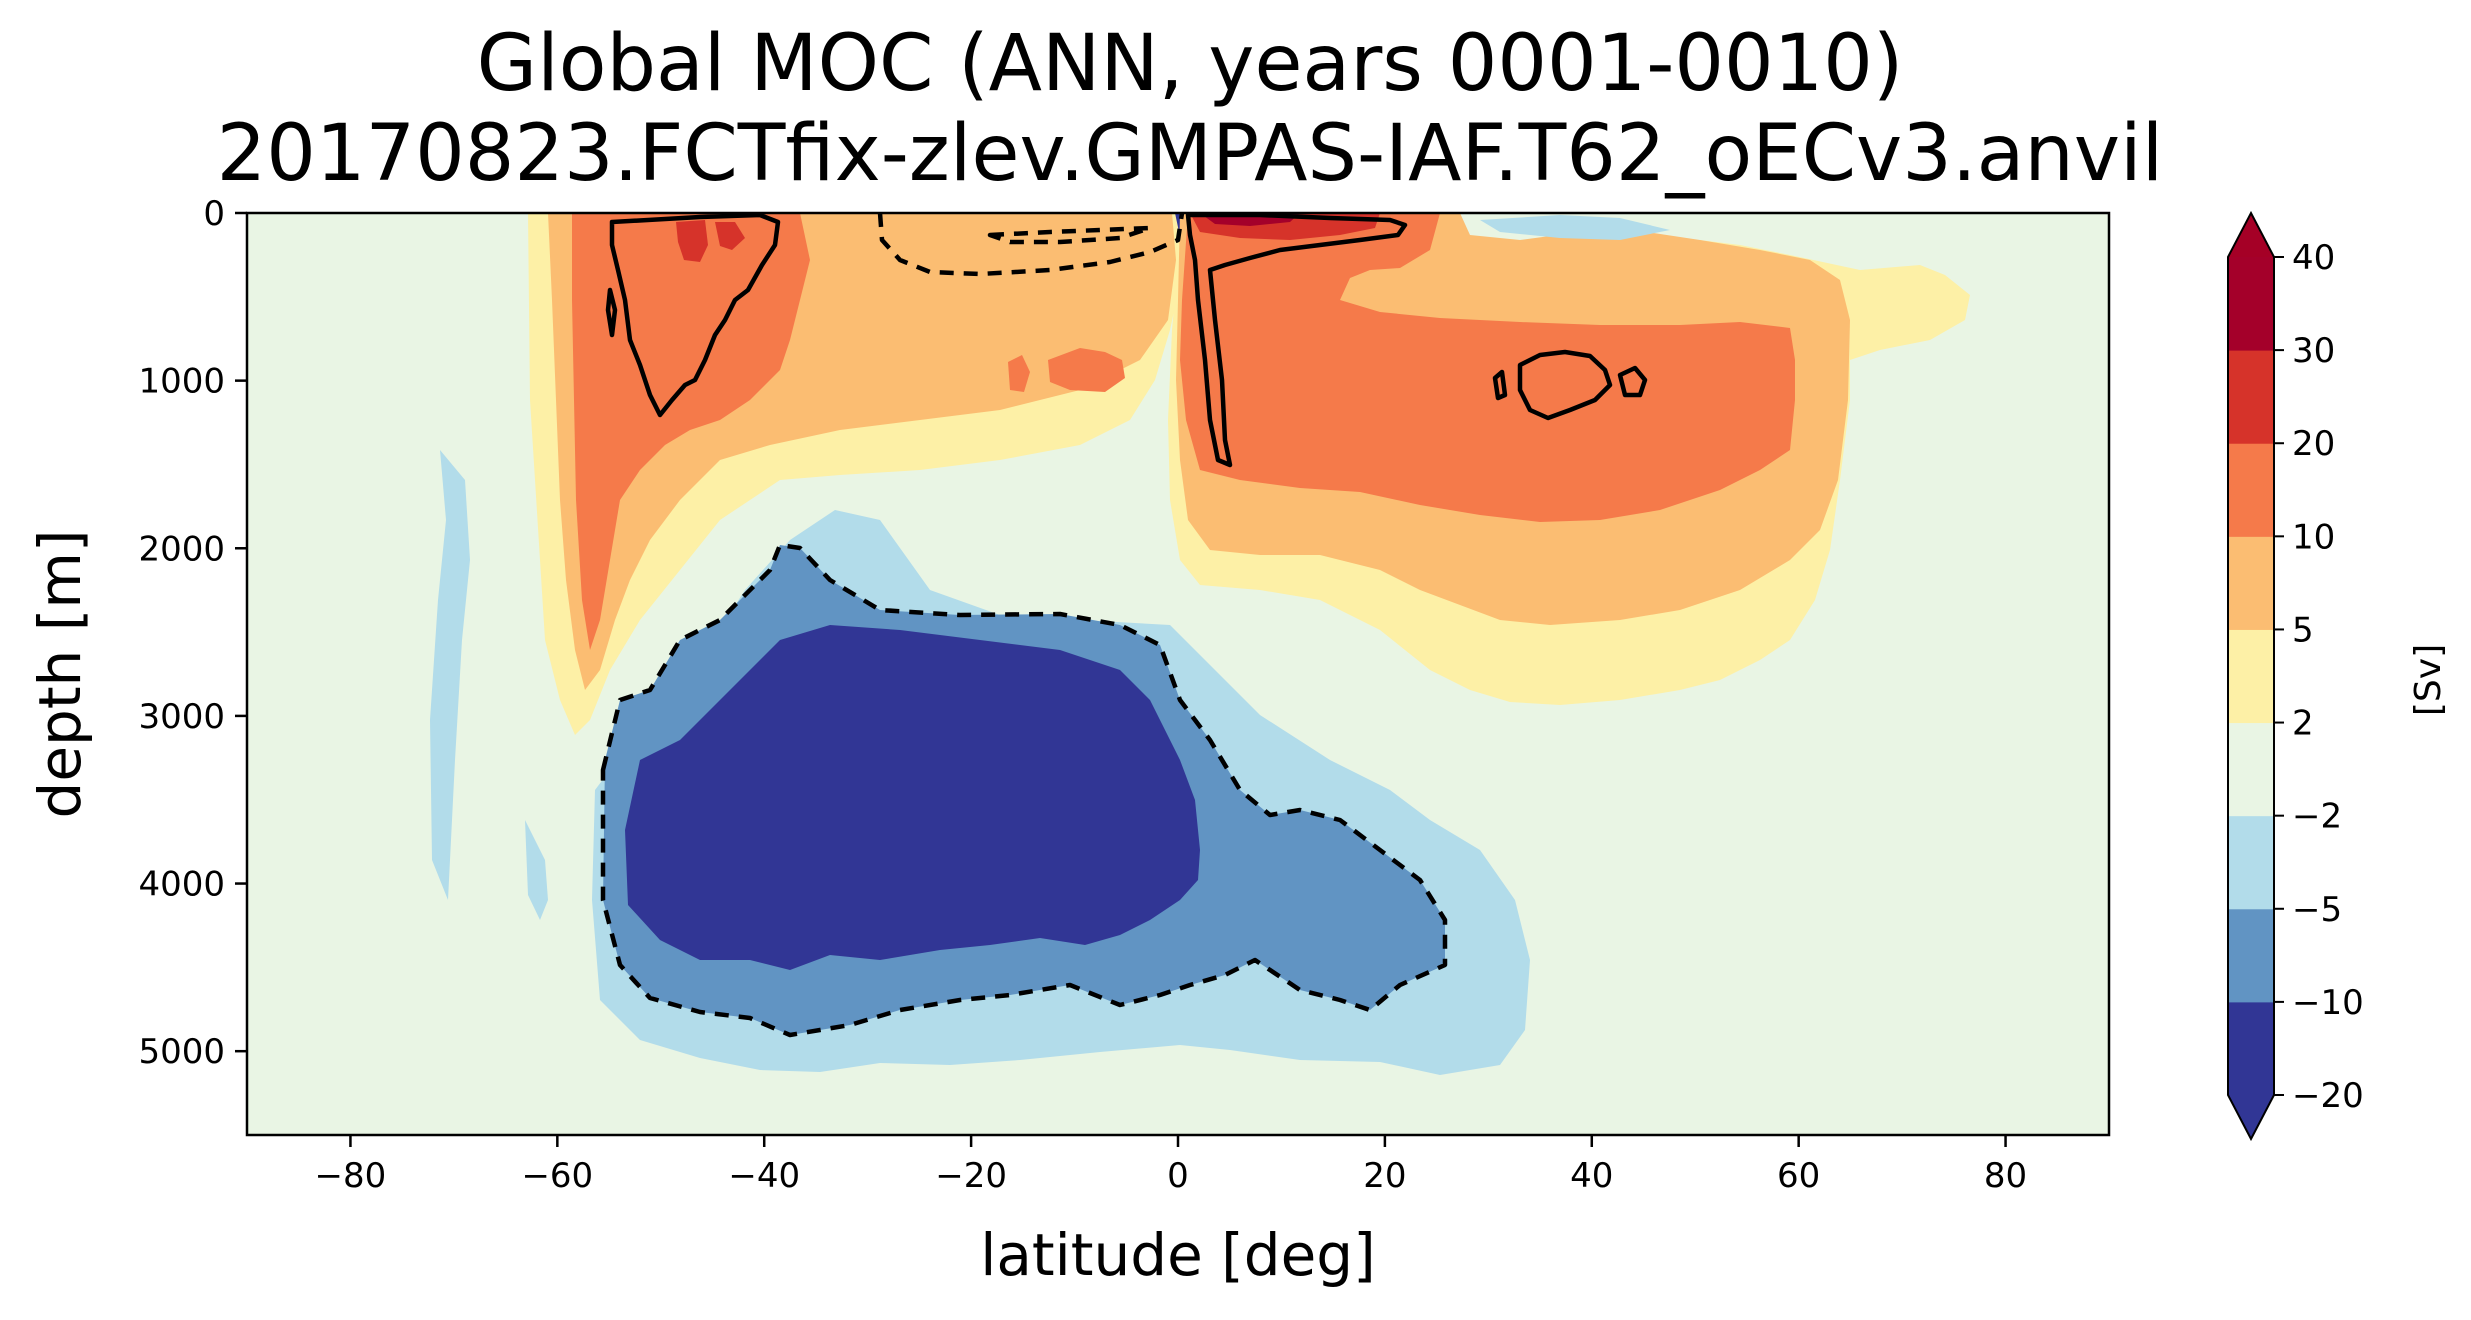 This screenshot has height=1320, width=2471. I want to click on y-tick-label: 1000, so click(181, 382).